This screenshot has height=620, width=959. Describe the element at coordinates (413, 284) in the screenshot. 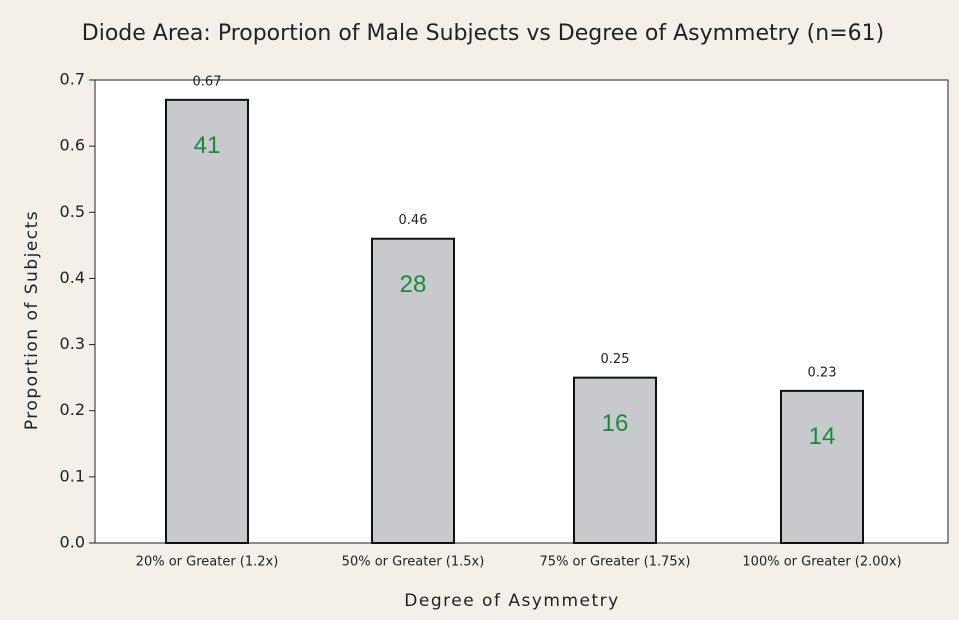

I see `count-label: 28` at that location.